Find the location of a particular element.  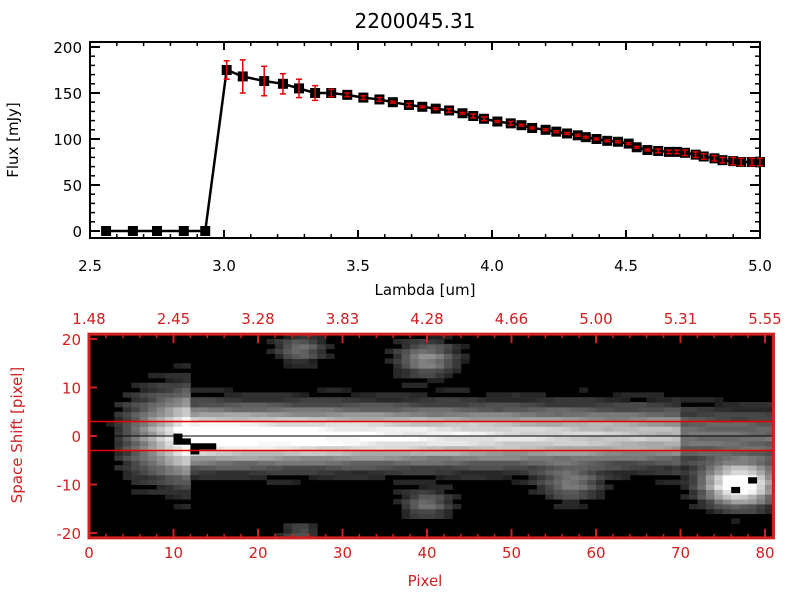

masked-pixel is located at coordinates (186, 441).